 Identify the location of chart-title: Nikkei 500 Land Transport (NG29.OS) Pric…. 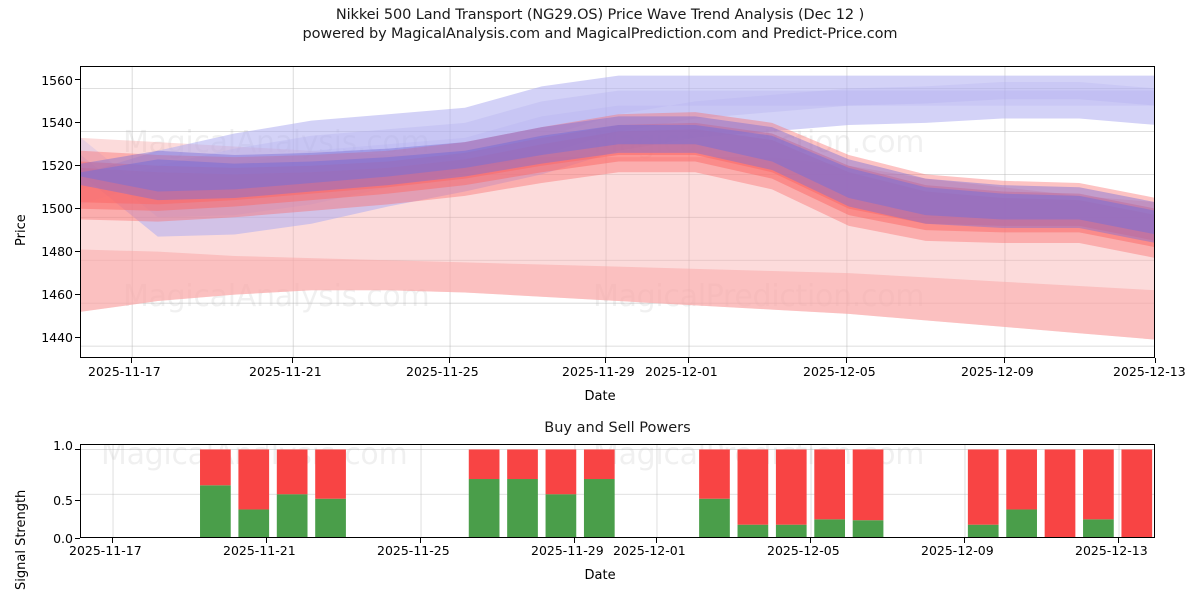
(600, 15).